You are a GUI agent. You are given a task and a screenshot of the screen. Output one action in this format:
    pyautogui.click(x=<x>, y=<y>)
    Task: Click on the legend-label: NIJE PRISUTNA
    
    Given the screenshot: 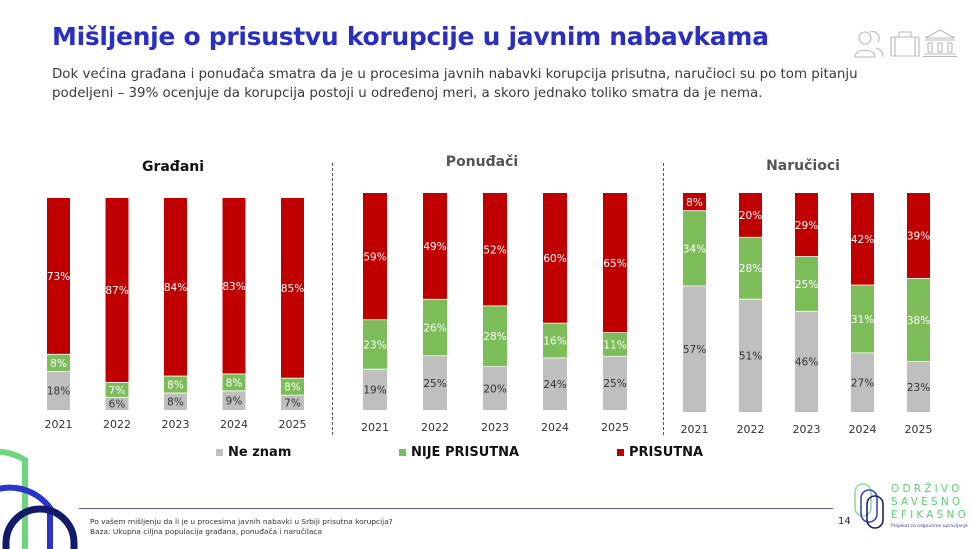 What is the action you would take?
    pyautogui.click(x=465, y=452)
    